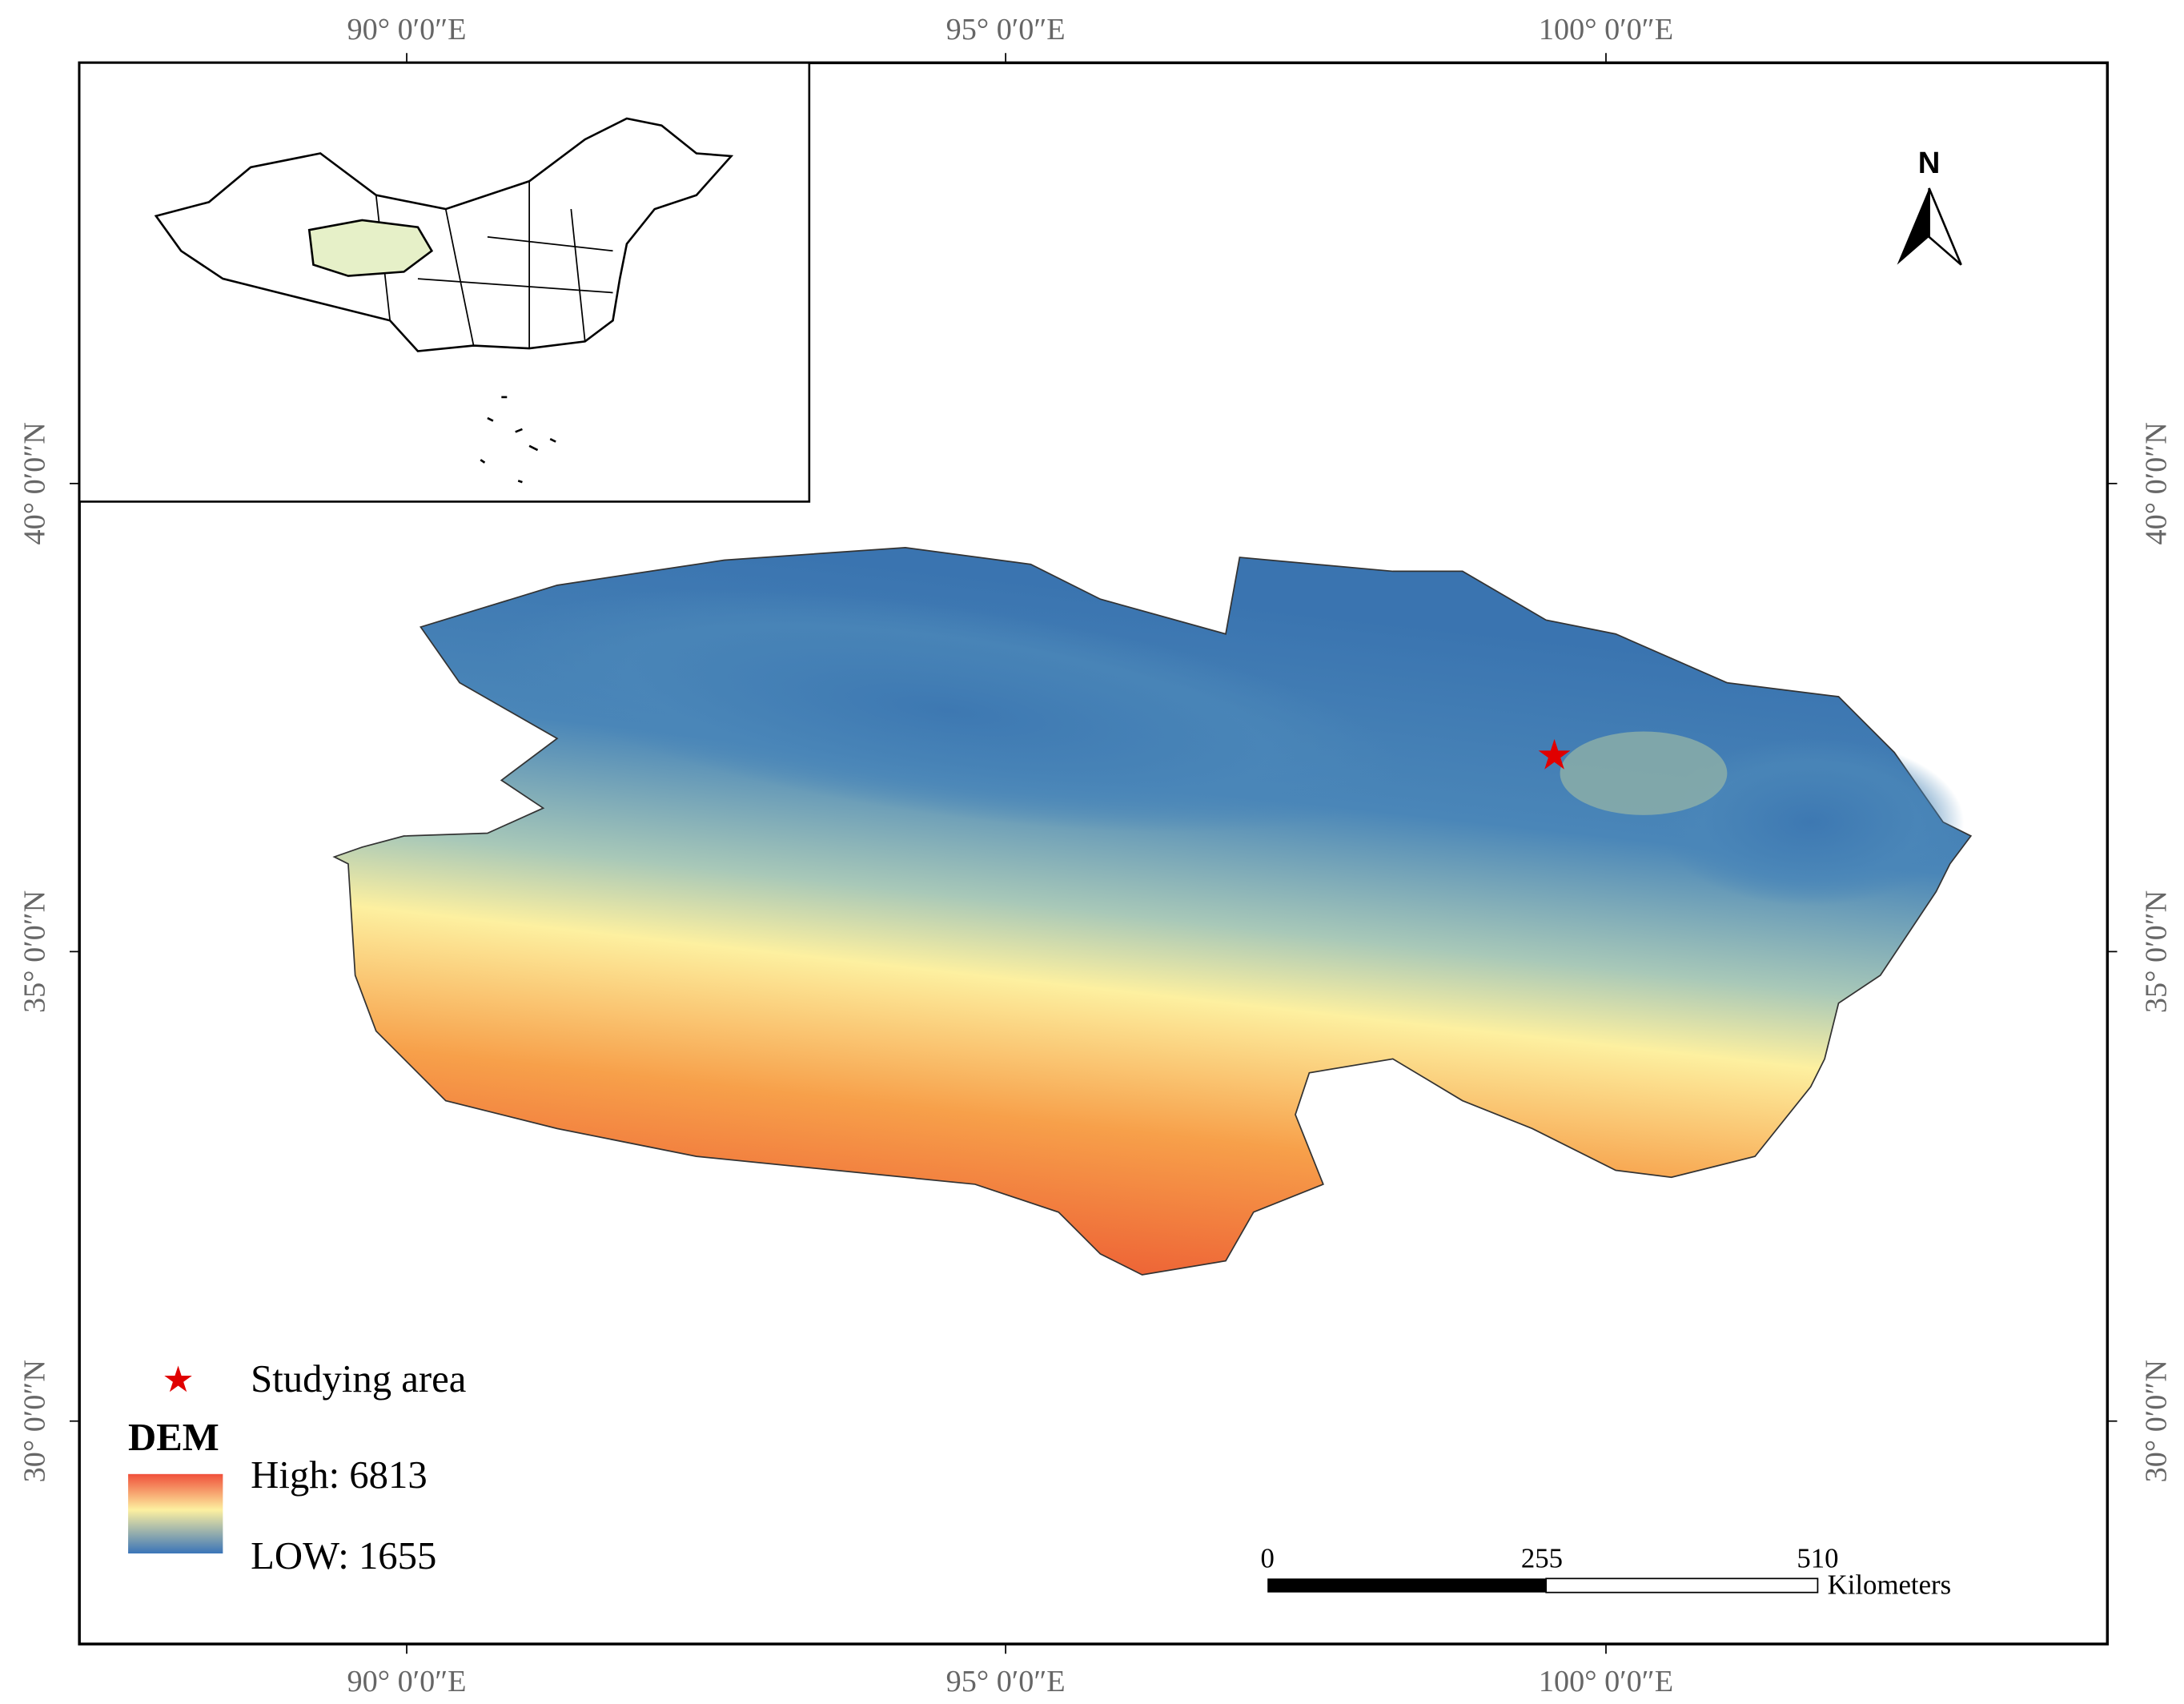  Describe the element at coordinates (1817, 1557) in the screenshot. I see `scale-label: 510` at that location.